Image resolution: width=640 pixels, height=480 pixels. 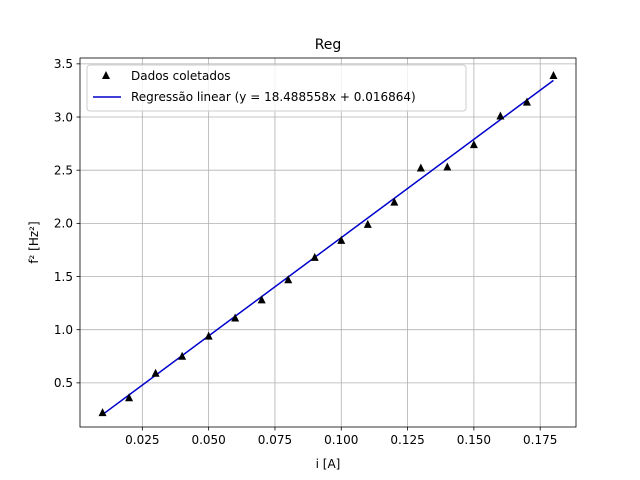 What do you see at coordinates (275, 440) in the screenshot?
I see `x-tick-label: 0.075` at bounding box center [275, 440].